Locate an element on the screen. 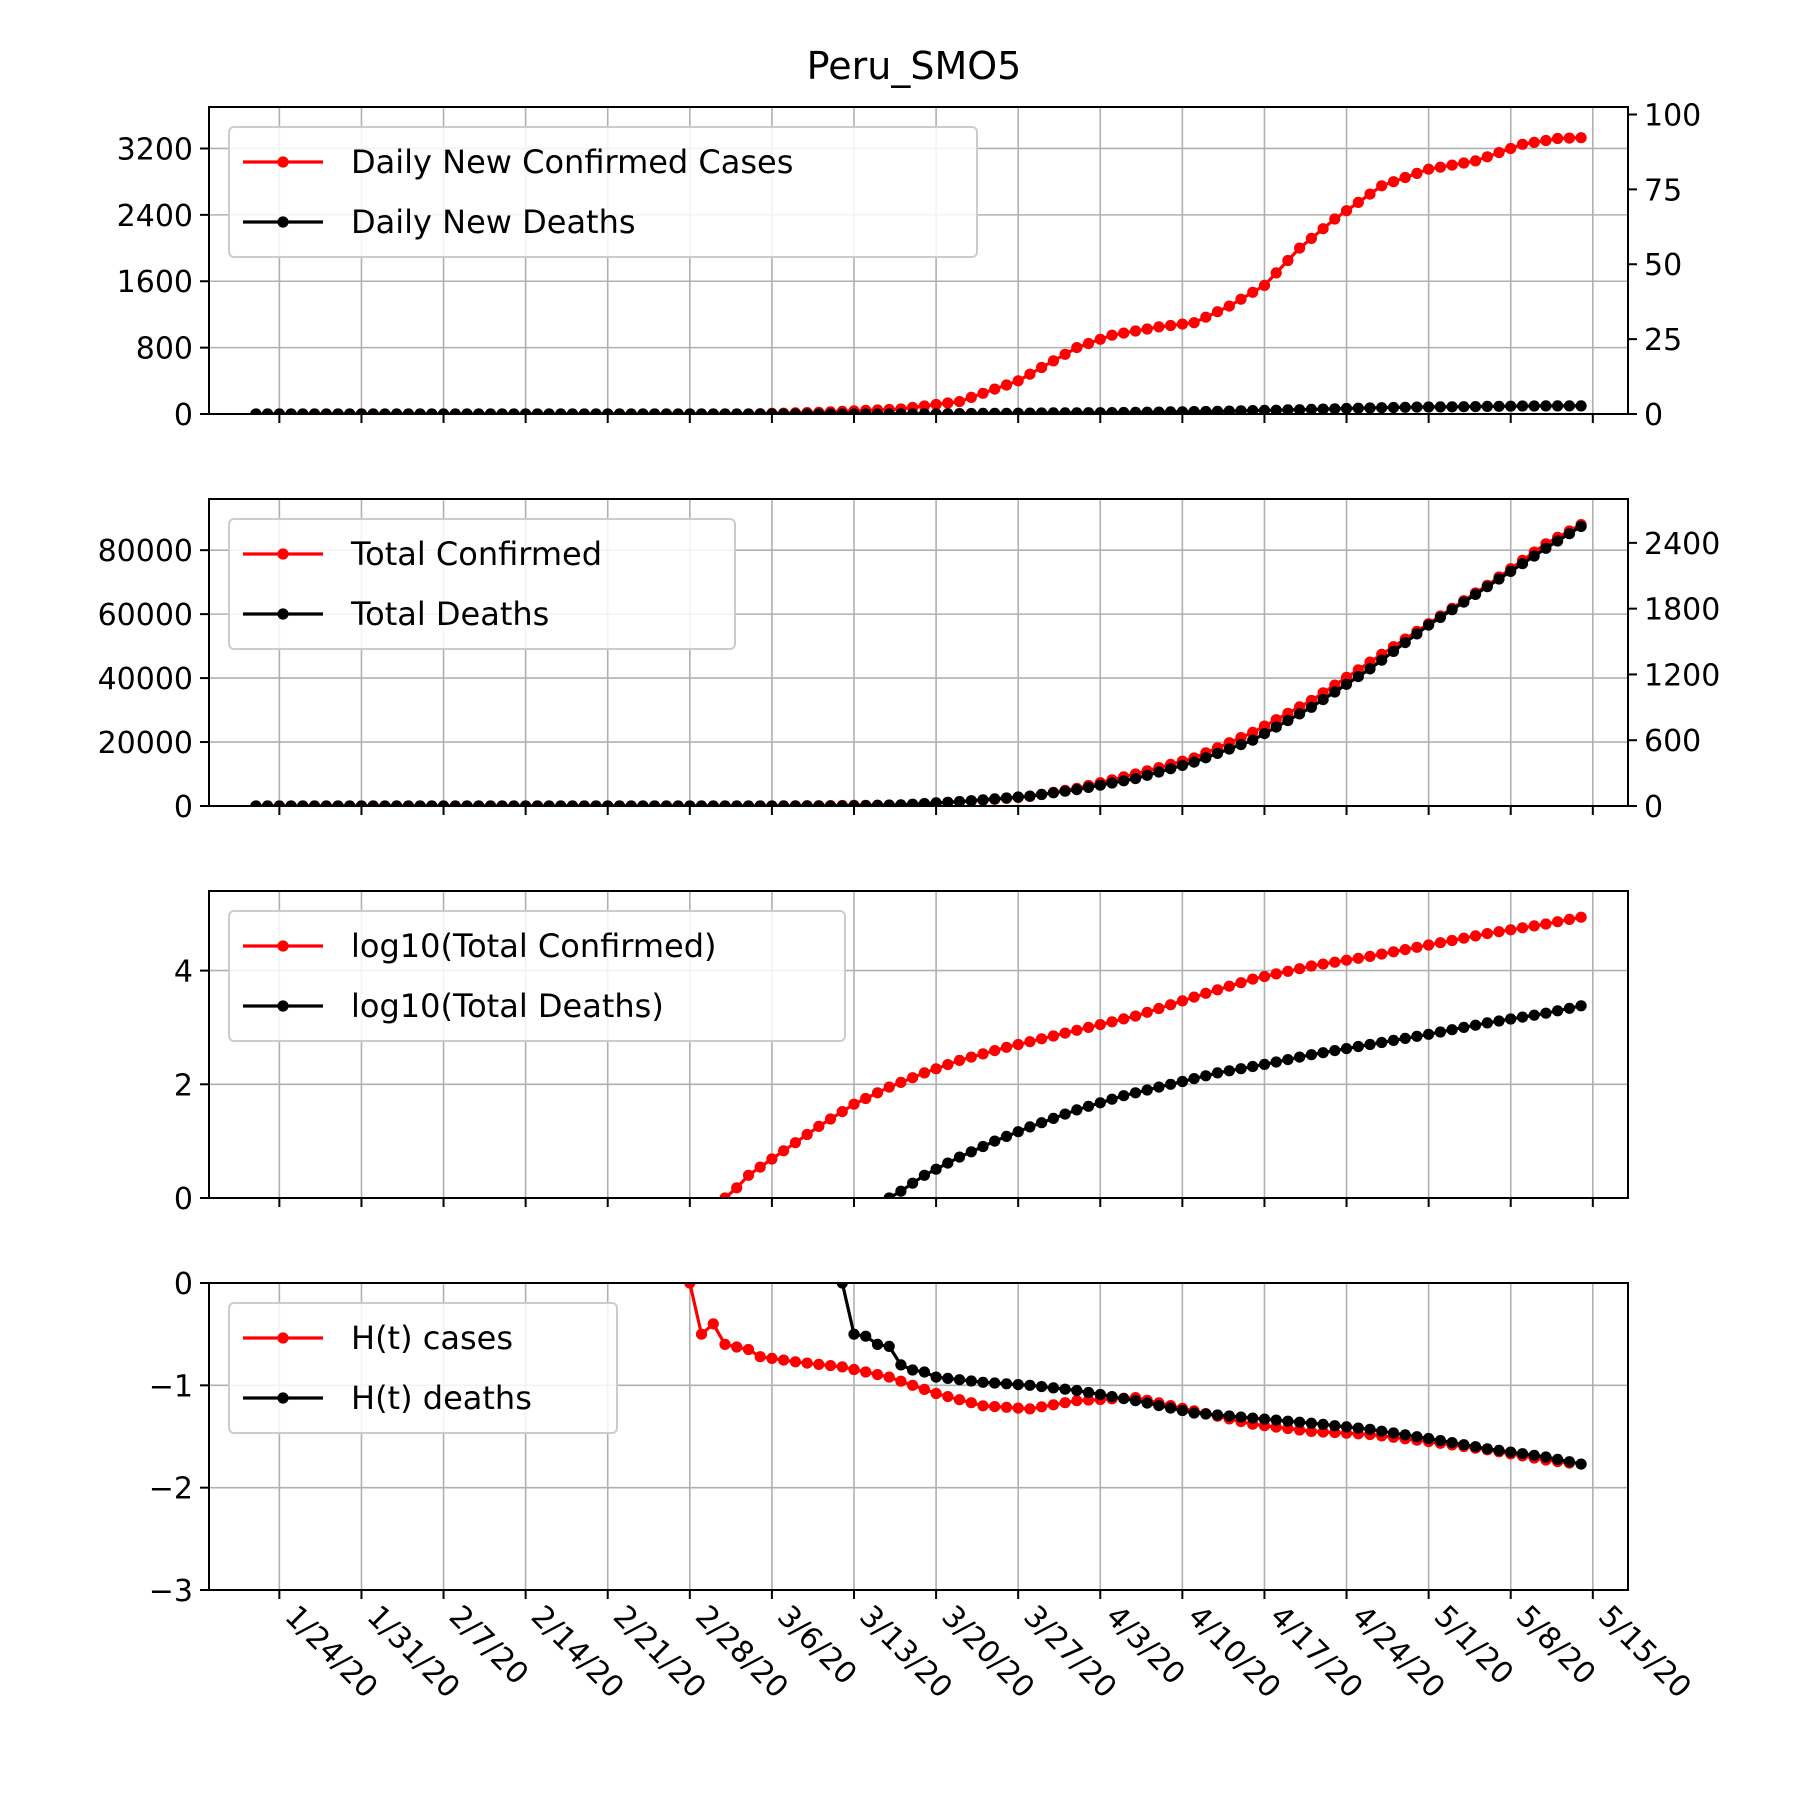  legend-swatch-marker is located at coordinates (283, 222).